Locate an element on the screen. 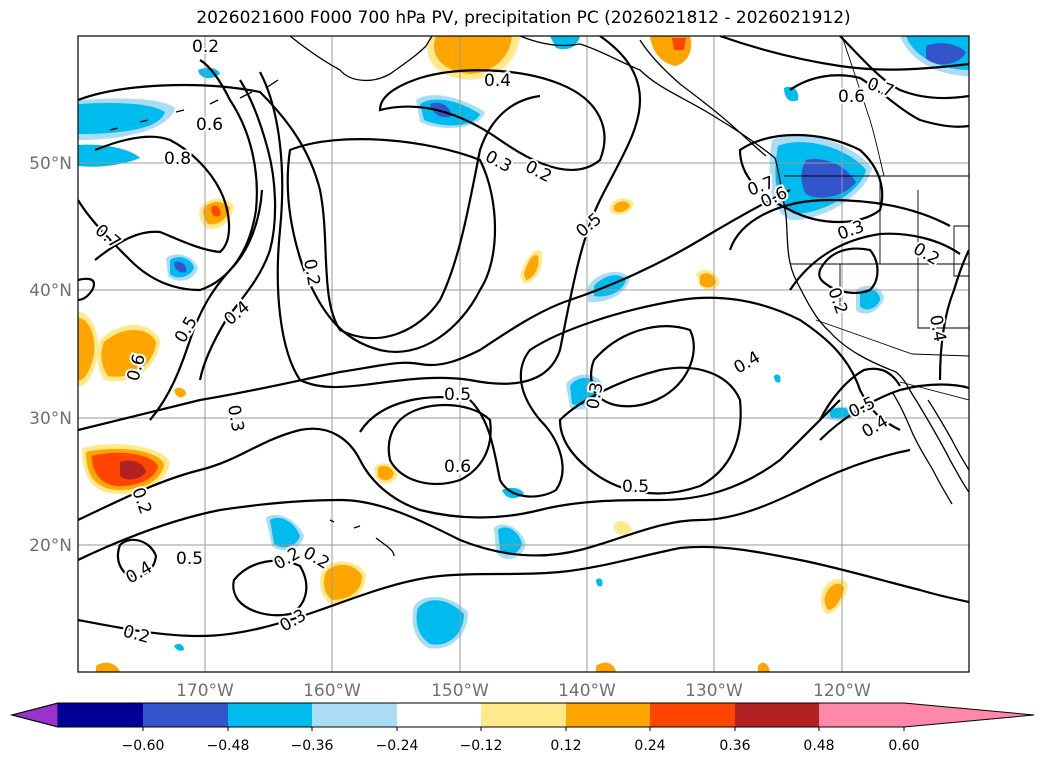 This screenshot has height=765, width=1047. lon-label-170w: 170°W is located at coordinates (205, 691).